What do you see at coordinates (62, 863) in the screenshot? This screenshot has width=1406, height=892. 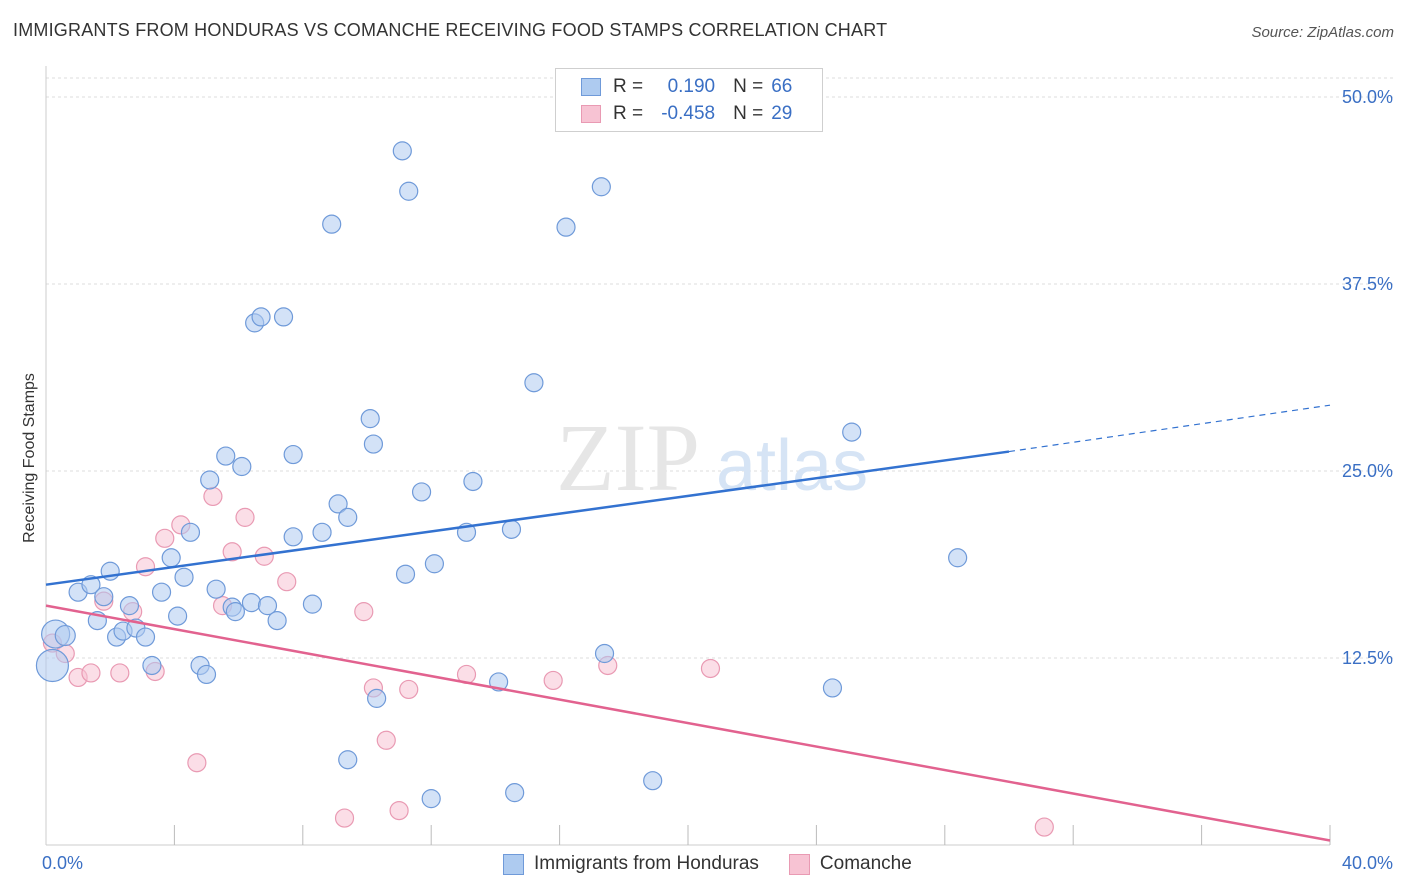 I see `x-tick-label: 0.0%` at bounding box center [62, 863].